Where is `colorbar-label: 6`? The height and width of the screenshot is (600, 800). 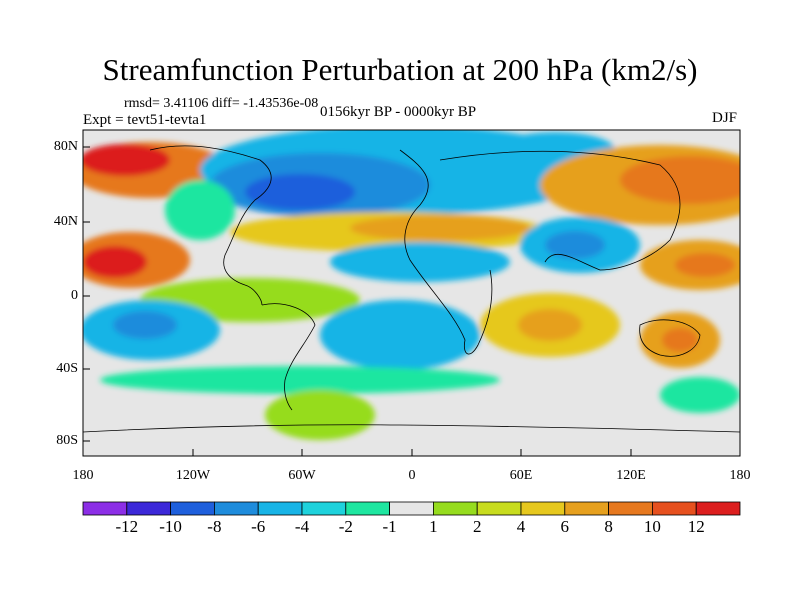
colorbar-label: 6 is located at coordinates (565, 526).